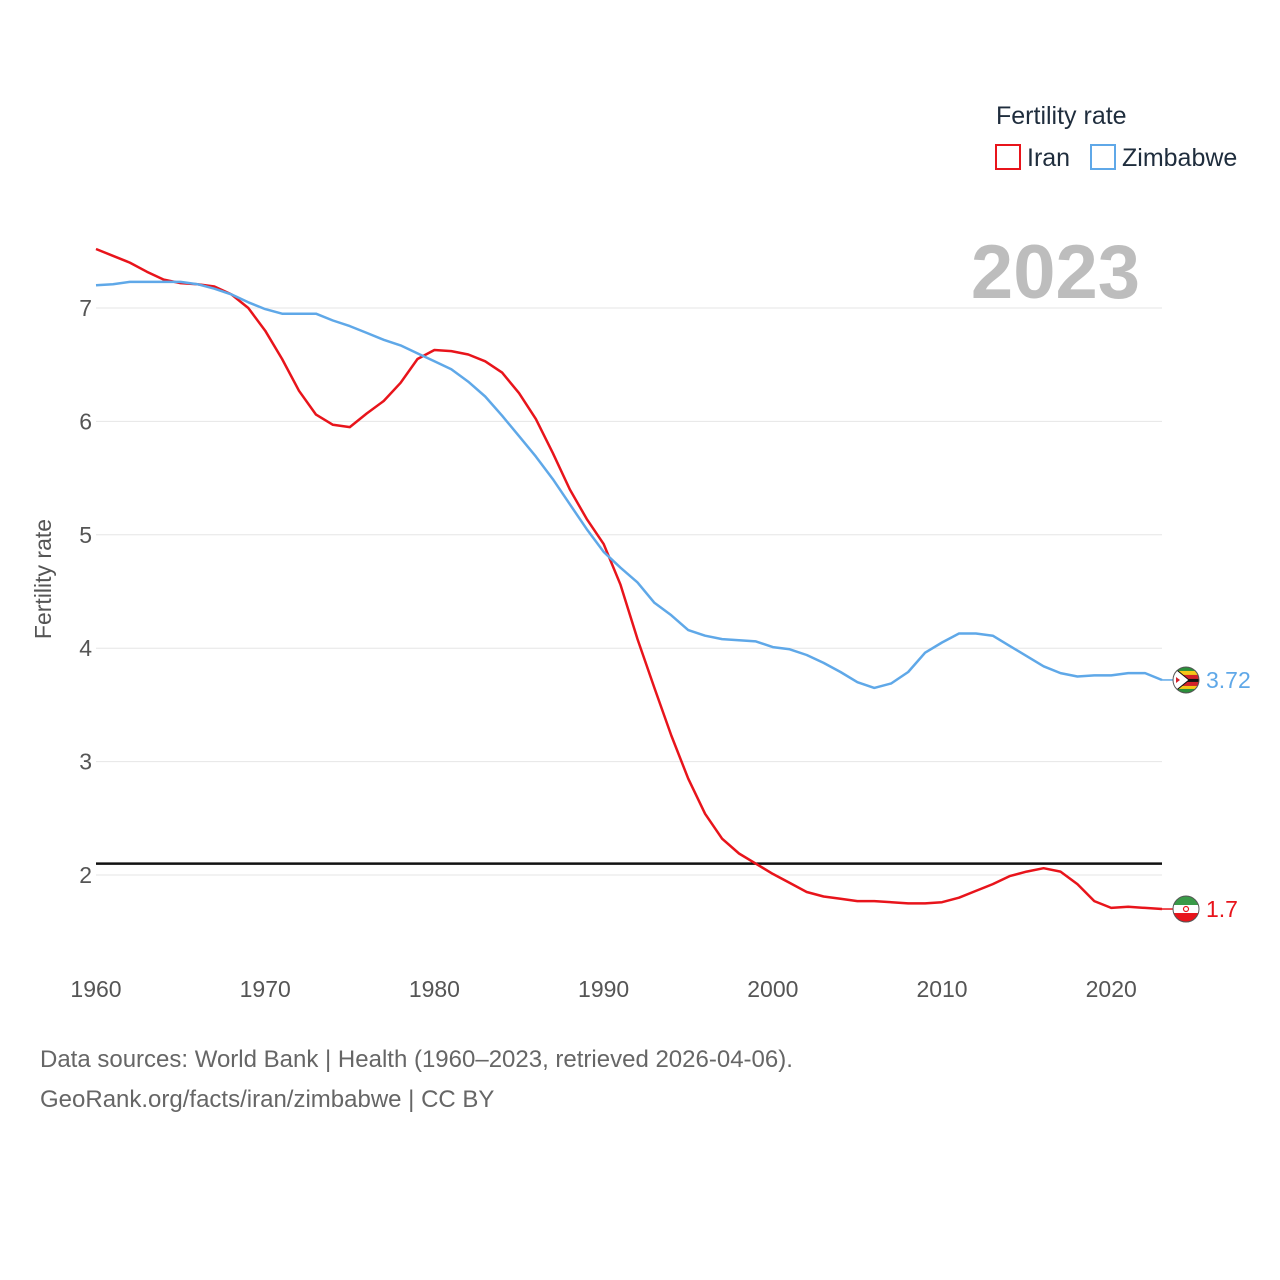 This screenshot has height=1280, width=1280. I want to click on legend-title: Fertility rate, so click(1061, 116).